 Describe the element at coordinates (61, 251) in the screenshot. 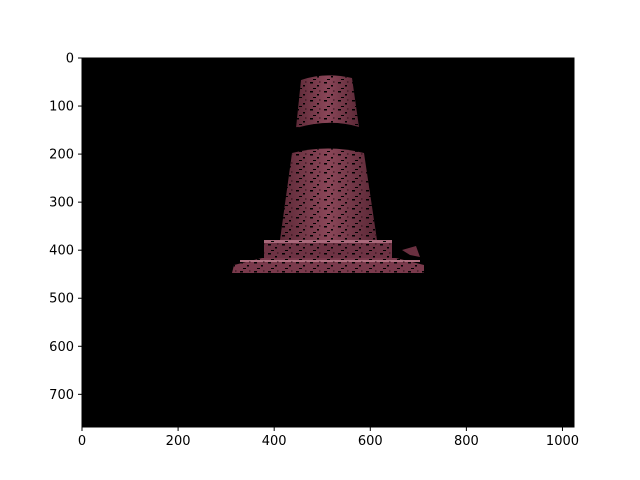

I see `y-tick-label: 400` at that location.